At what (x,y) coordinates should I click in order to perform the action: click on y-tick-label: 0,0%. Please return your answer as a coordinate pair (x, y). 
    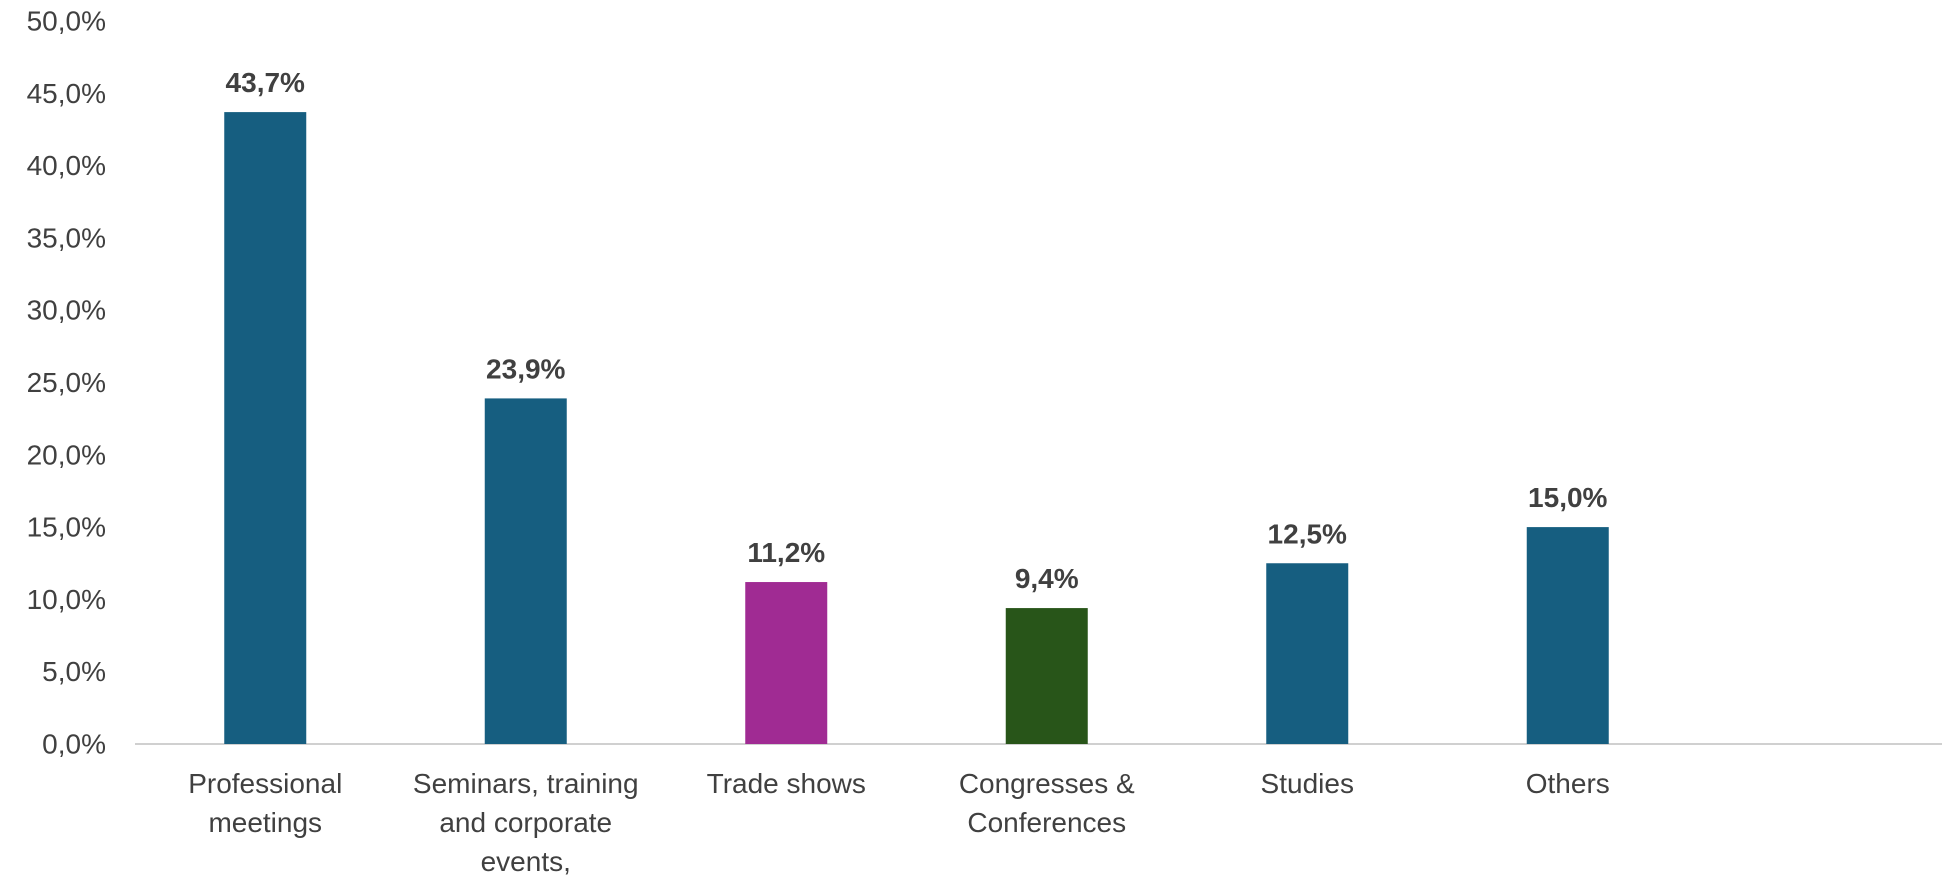
    Looking at the image, I should click on (74, 744).